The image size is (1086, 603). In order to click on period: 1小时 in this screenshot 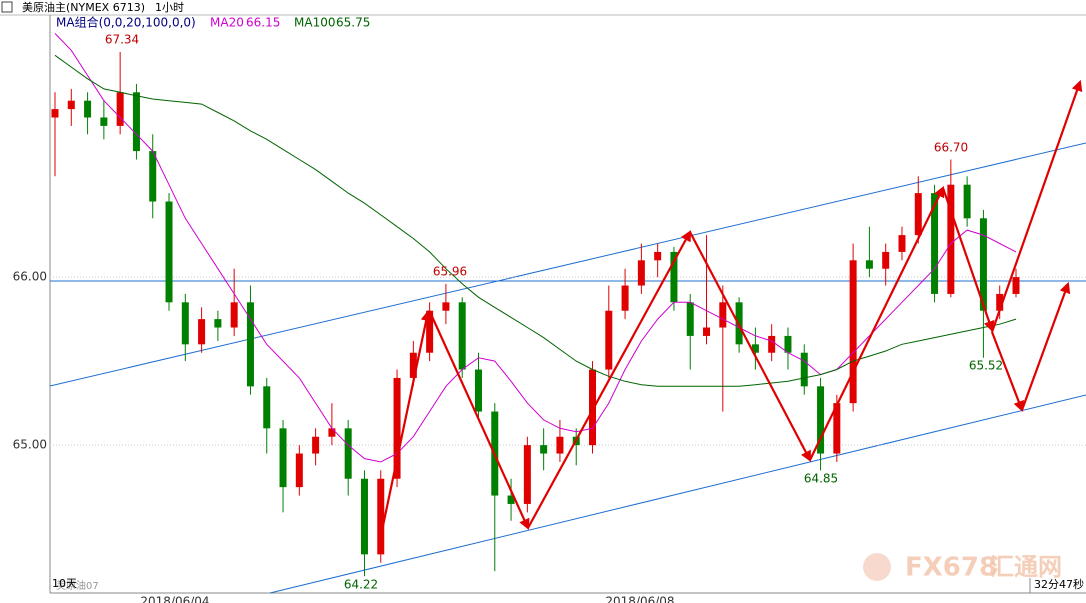, I will do `click(169, 7)`.